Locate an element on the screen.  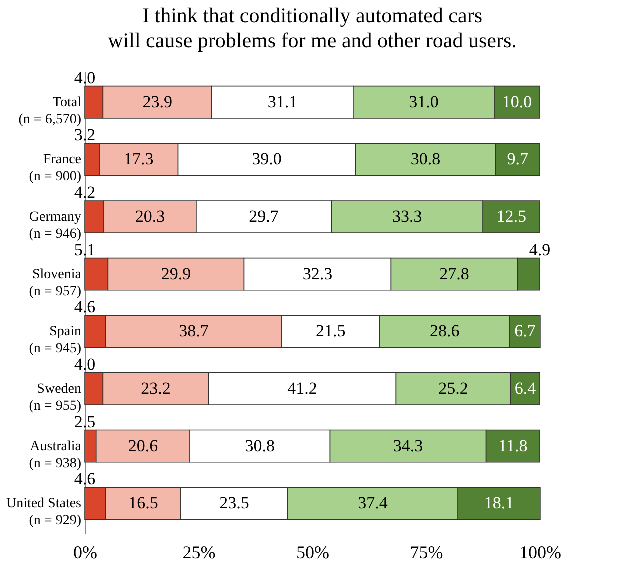
data-label: 25.2 is located at coordinates (453, 388).